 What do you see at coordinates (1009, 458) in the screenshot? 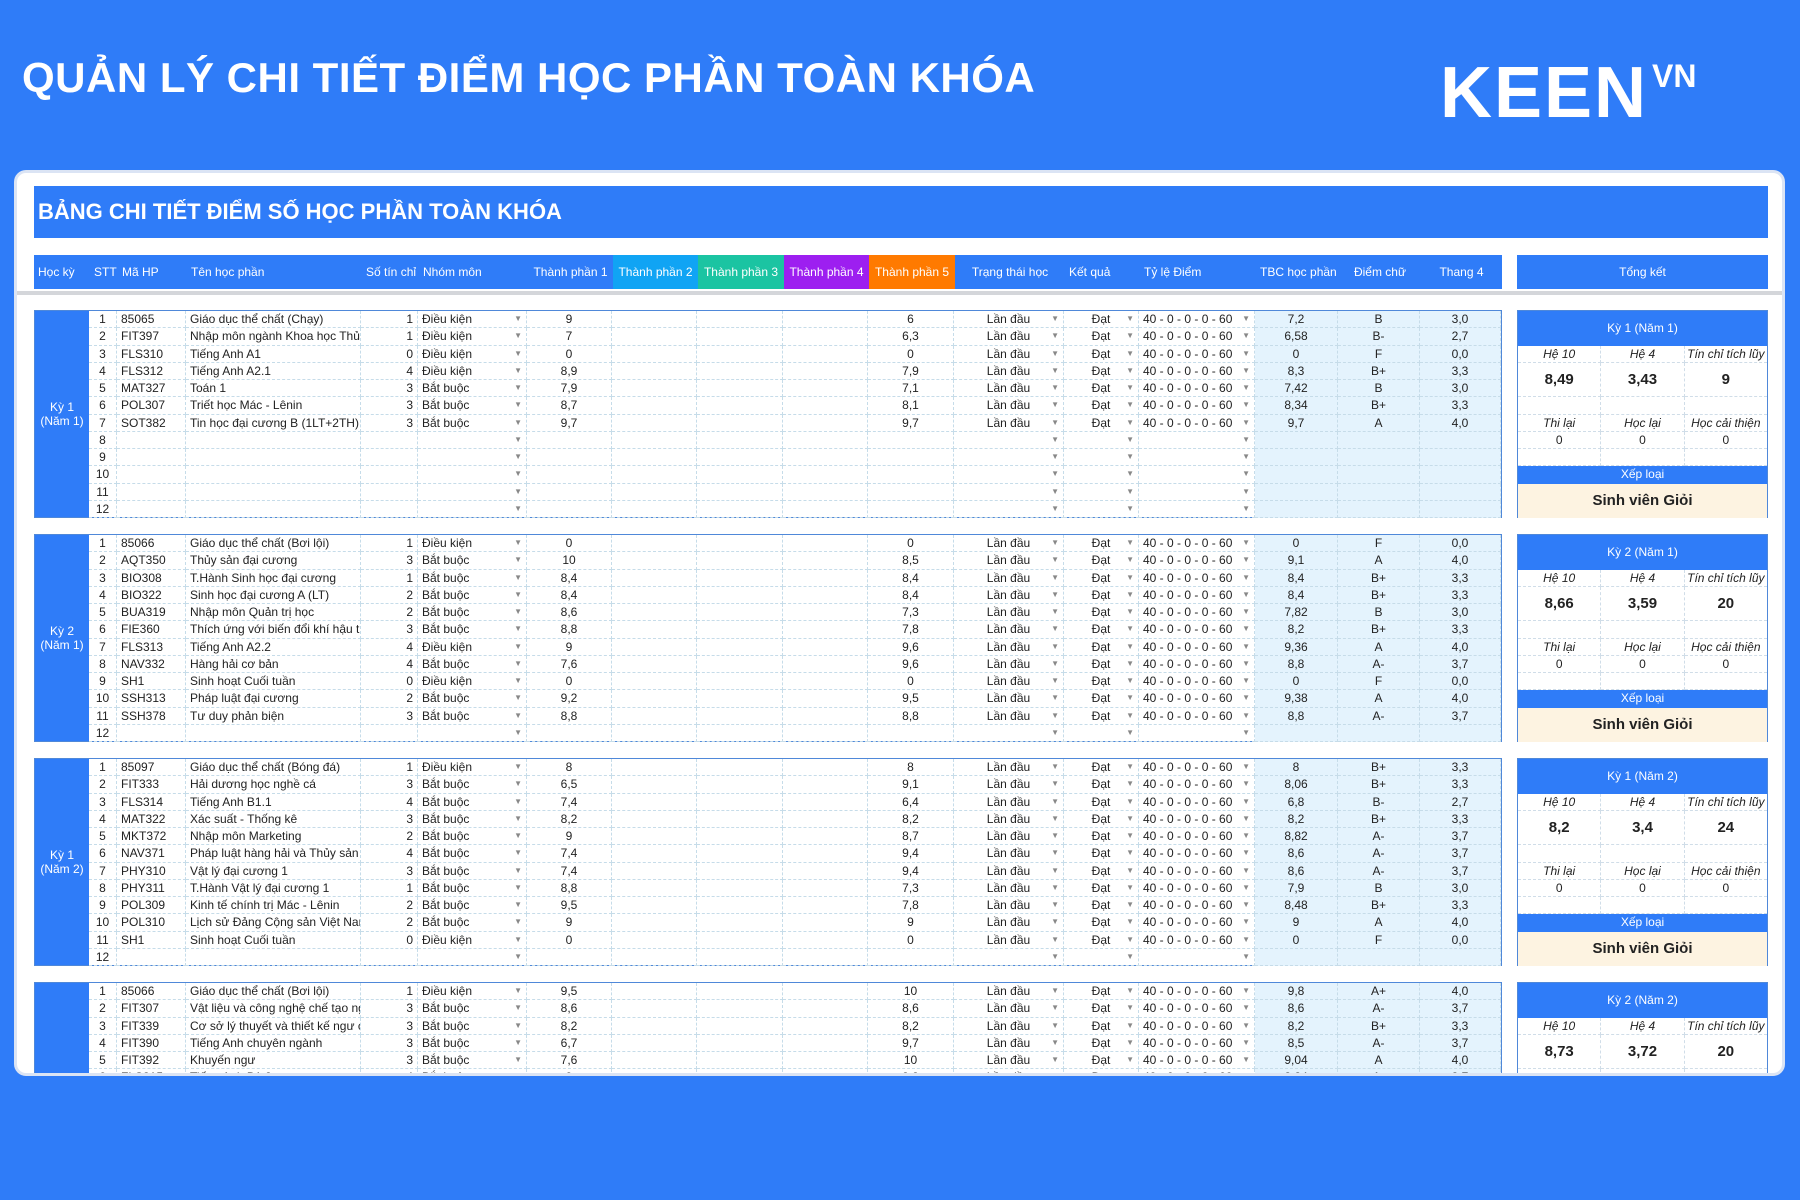
I see `cell-study-status: ▼` at bounding box center [1009, 458].